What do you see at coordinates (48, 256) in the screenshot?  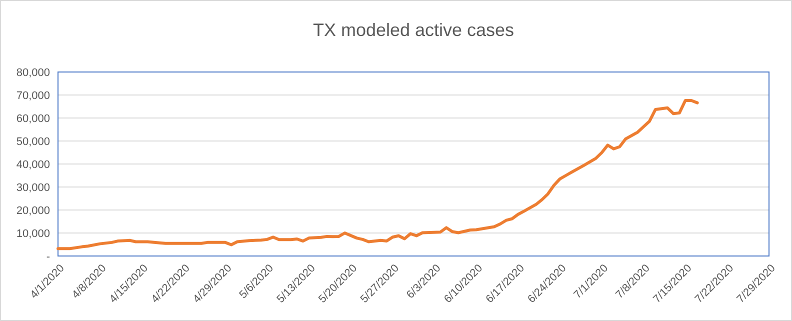 I see `y-tick-label: -` at bounding box center [48, 256].